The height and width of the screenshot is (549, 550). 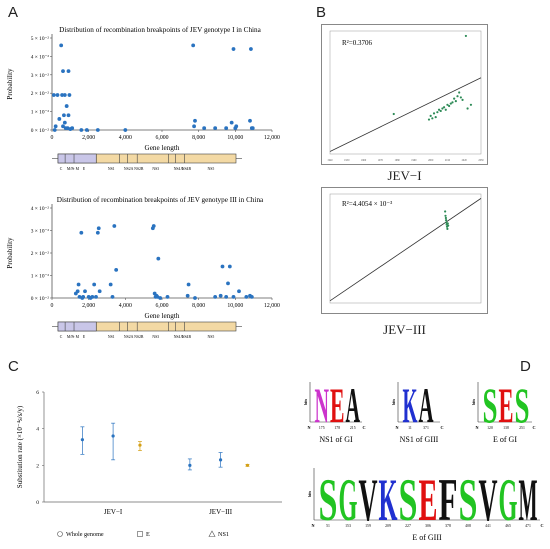 I want to click on regression-box-jev-iii: R²=4.4054 × 10⁻³, so click(x=404, y=250).